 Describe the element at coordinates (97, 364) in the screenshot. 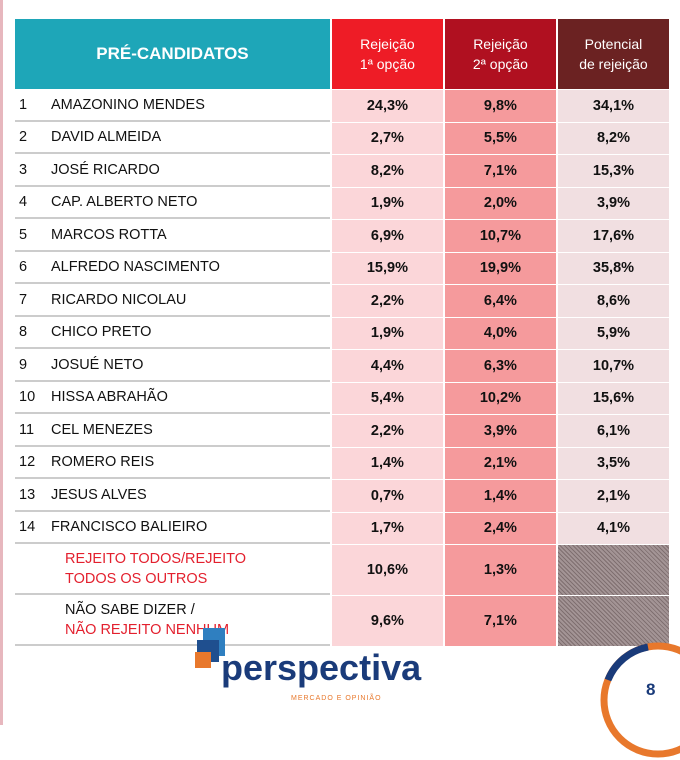

I see `candidate-name: JOSUÉ NETO` at that location.